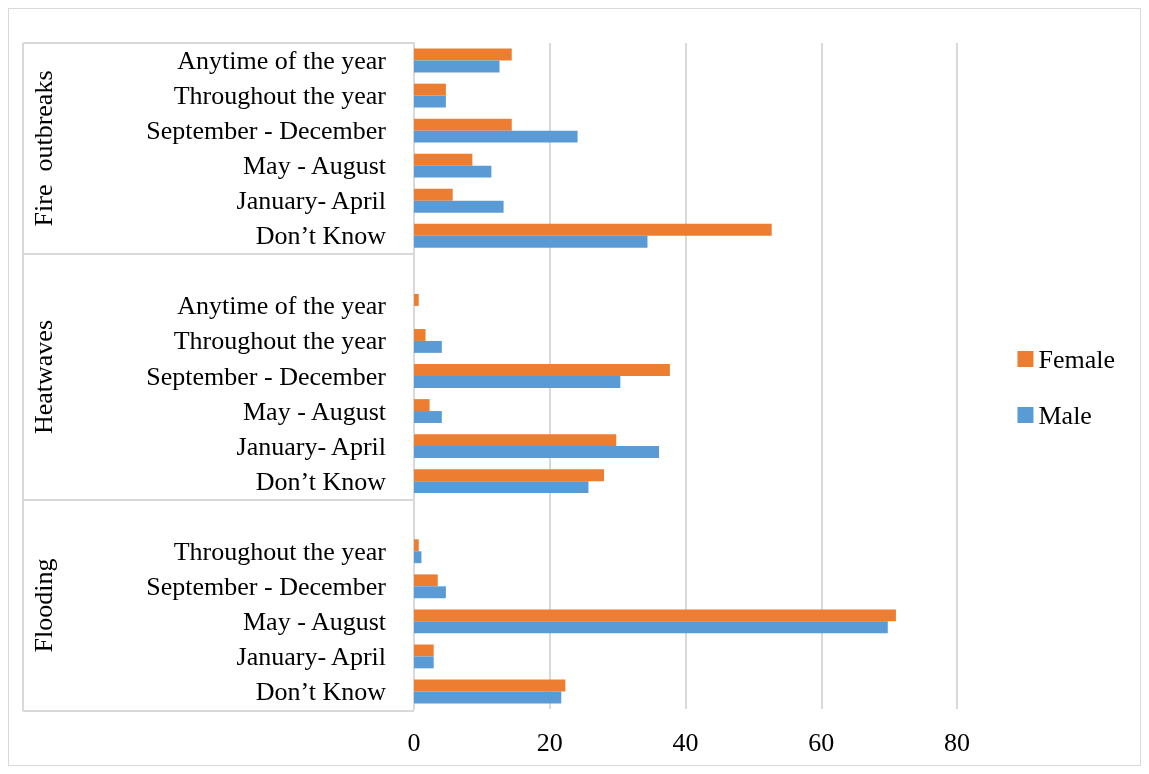 The width and height of the screenshot is (1149, 774). What do you see at coordinates (685, 742) in the screenshot?
I see `x-tick-label: 40` at bounding box center [685, 742].